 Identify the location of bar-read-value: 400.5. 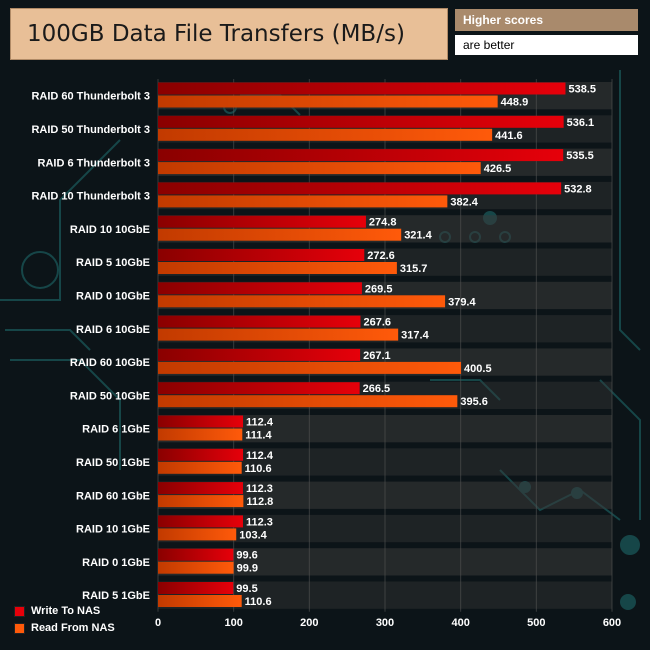
(478, 369).